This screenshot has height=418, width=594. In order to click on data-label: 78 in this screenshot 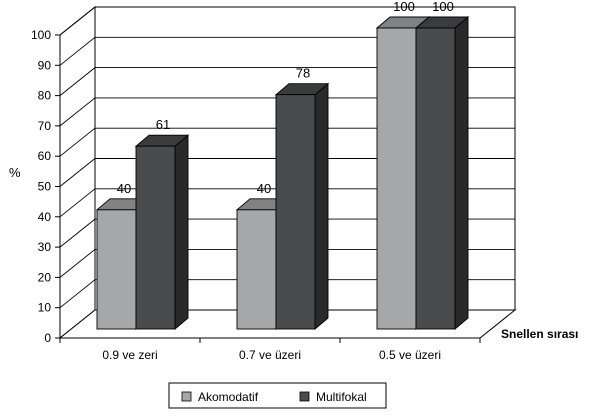, I will do `click(303, 73)`.